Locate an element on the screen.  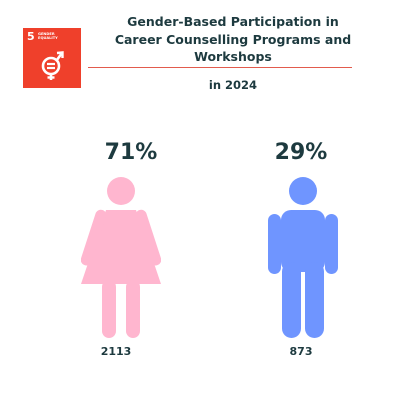
women-figure-head is located at coordinates (121, 191).